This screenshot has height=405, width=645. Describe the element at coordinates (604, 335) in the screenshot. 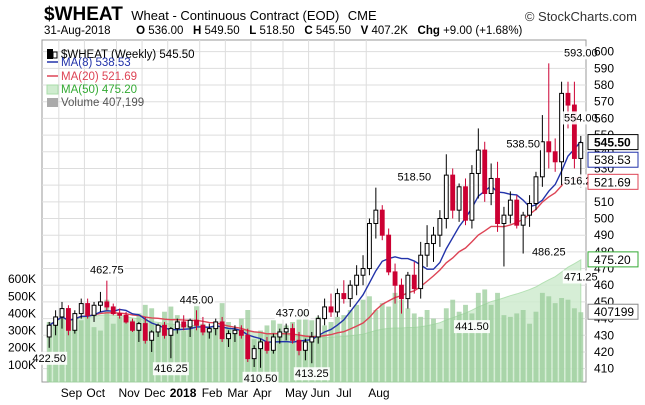

I see `y-tick-label: 430` at that location.